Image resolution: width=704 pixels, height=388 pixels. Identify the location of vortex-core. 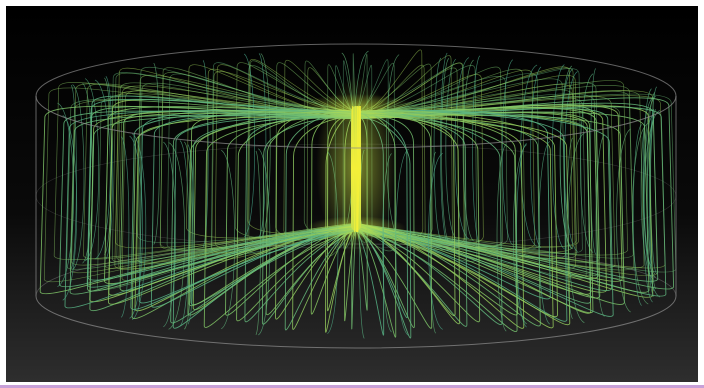
(356, 166).